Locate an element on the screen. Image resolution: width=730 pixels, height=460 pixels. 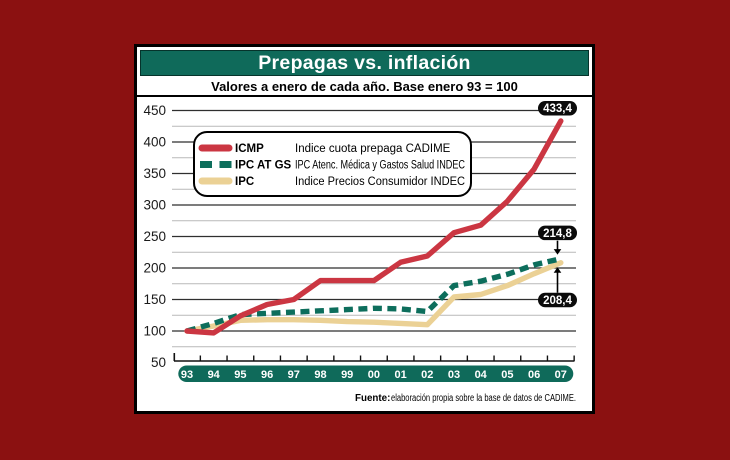
y-axis-label: 450 is located at coordinates (154, 110).